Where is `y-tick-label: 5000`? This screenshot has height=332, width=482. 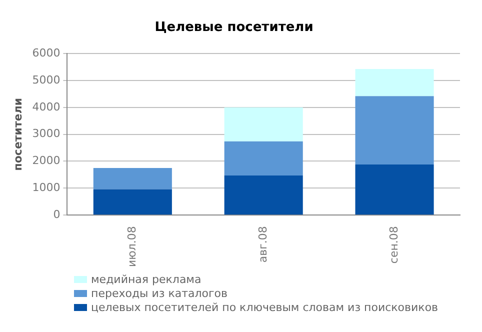
y-tick-label: 5000 is located at coordinates (46, 79).